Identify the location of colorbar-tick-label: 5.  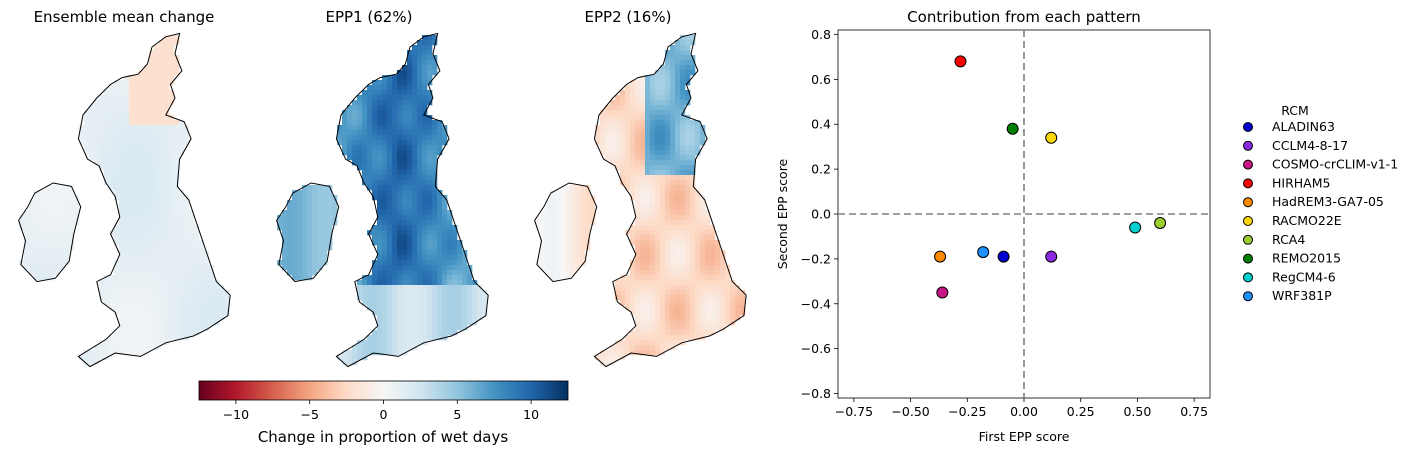
(457, 414).